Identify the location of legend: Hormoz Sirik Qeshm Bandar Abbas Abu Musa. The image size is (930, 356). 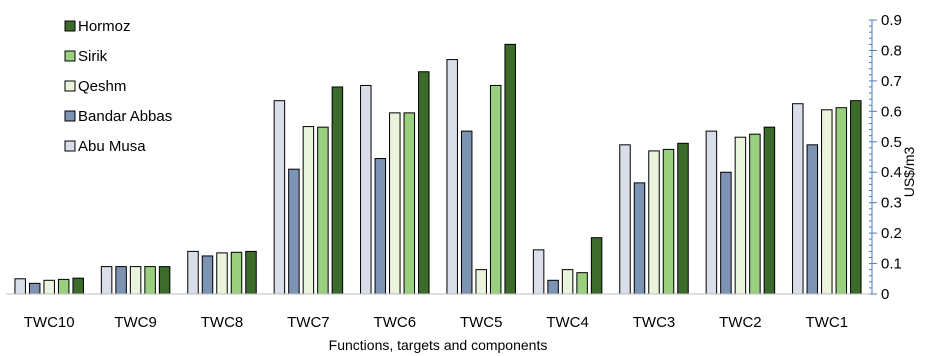
(118, 86).